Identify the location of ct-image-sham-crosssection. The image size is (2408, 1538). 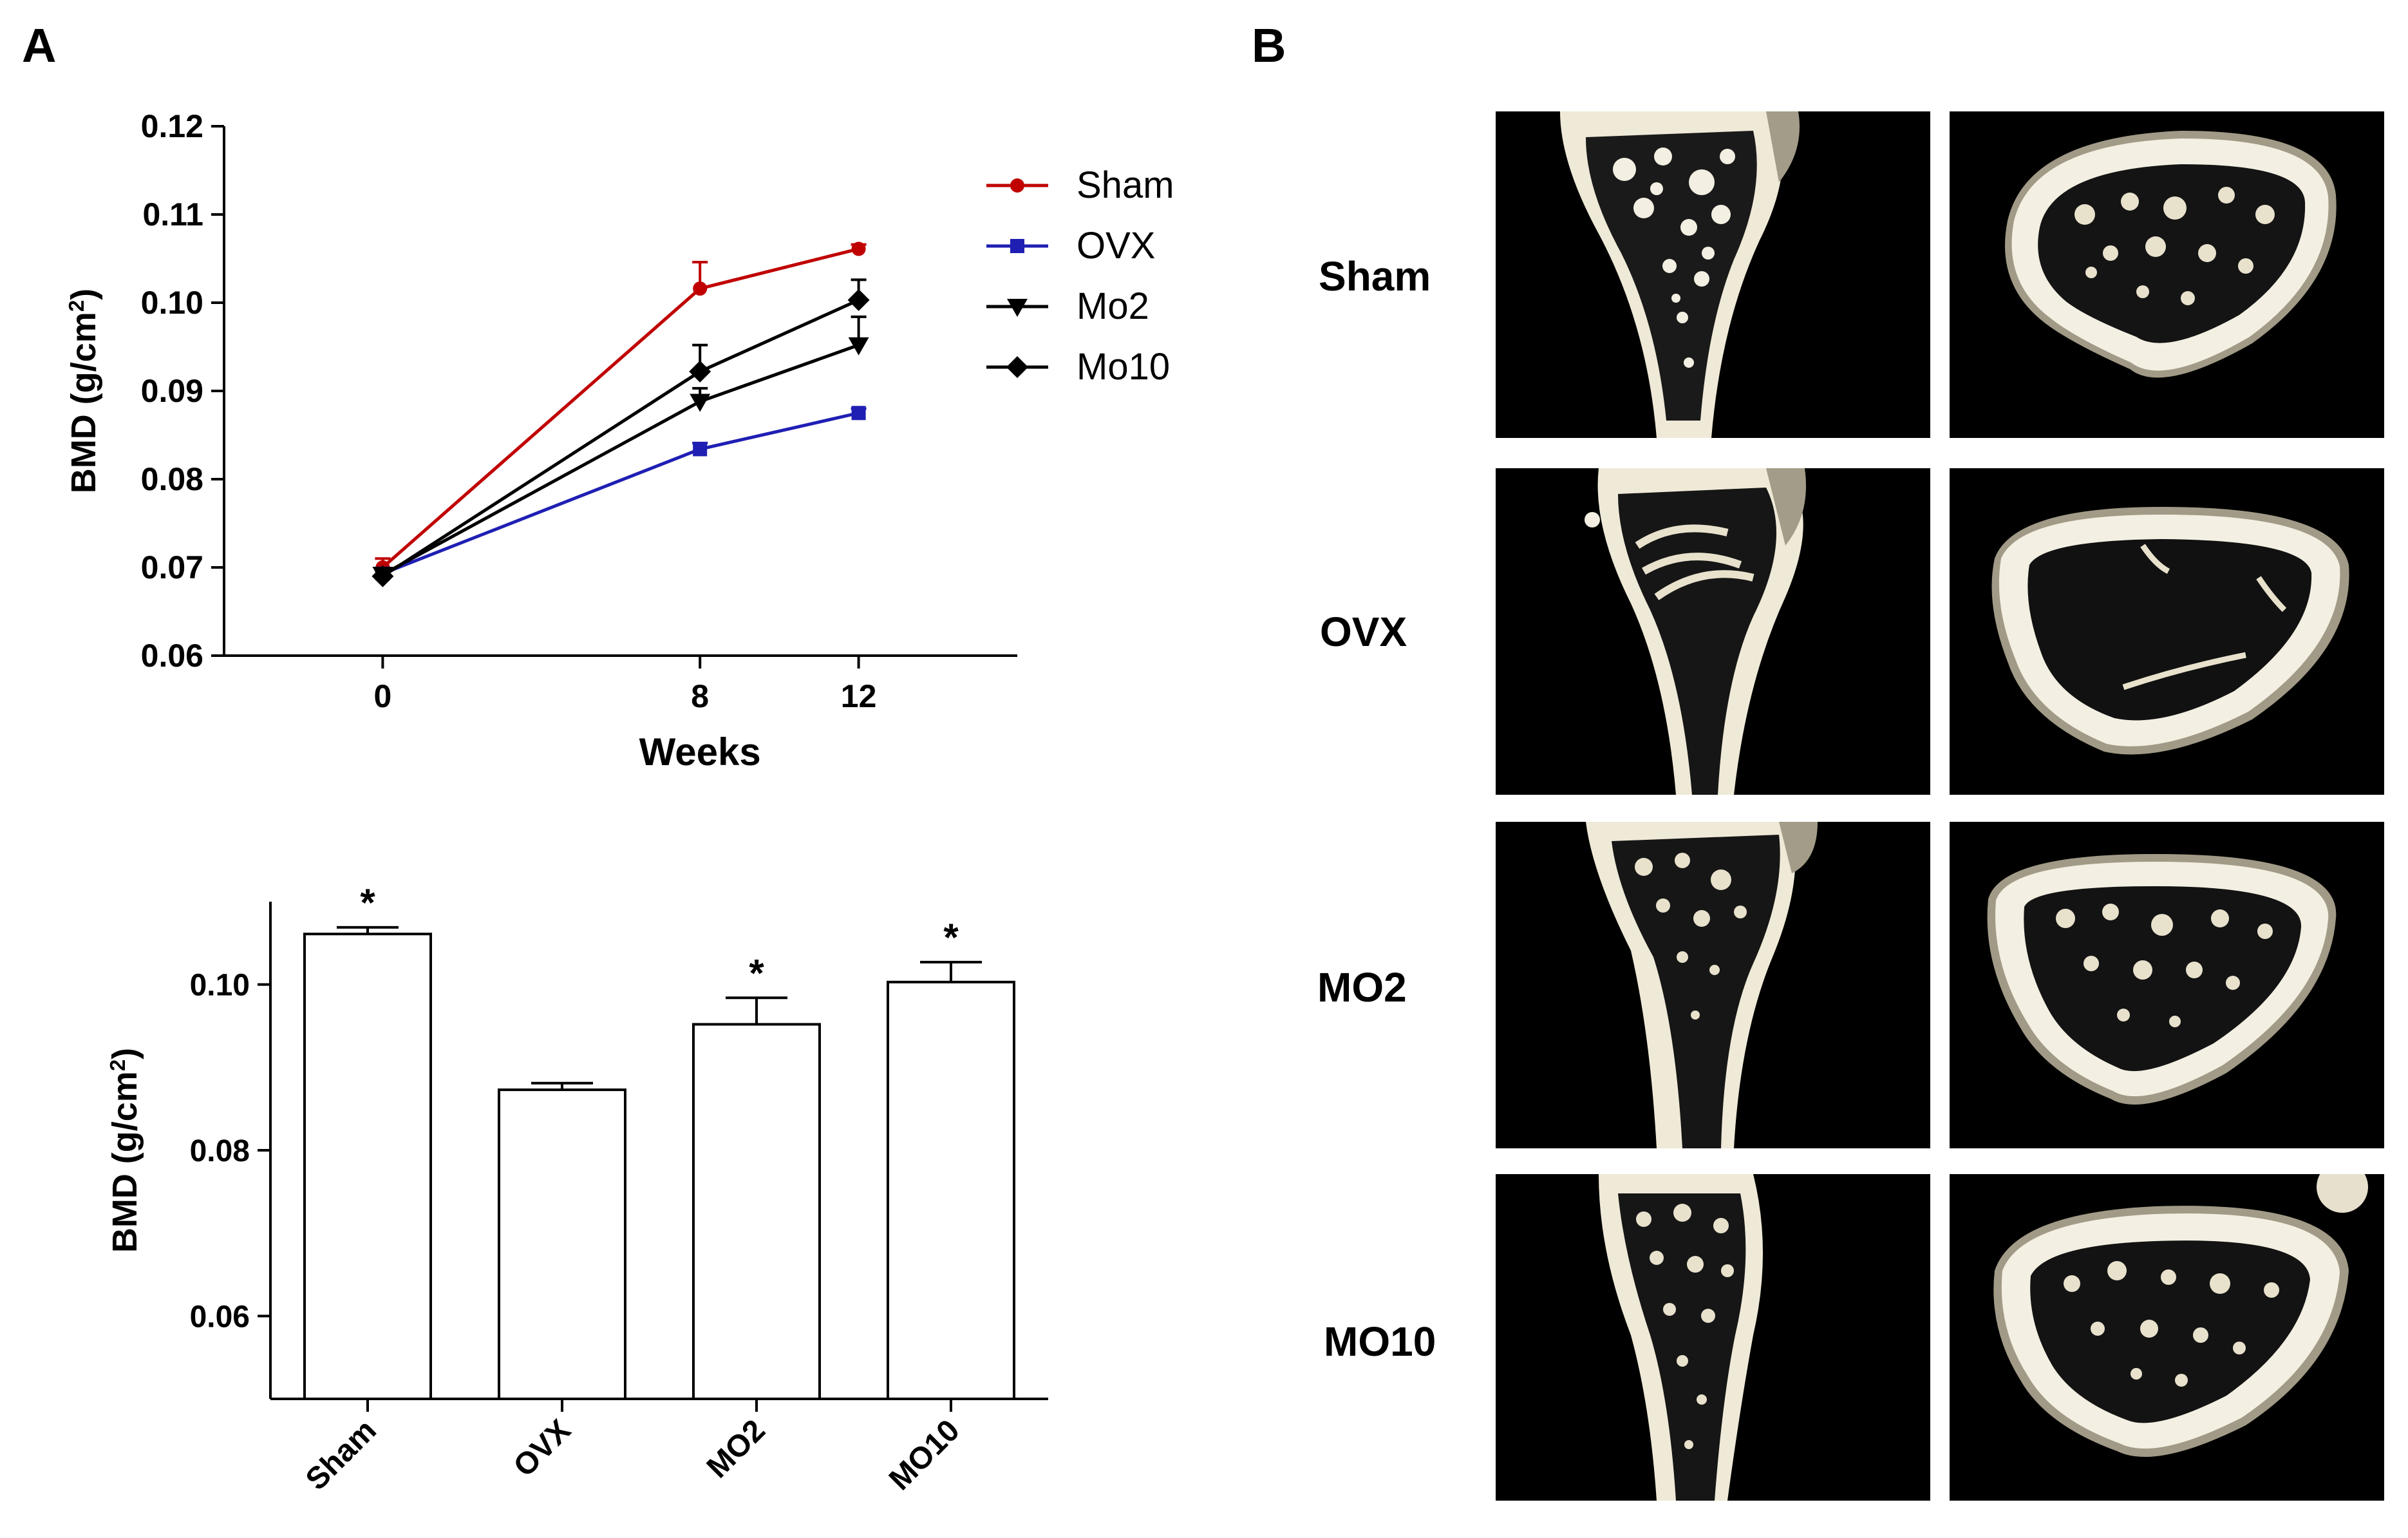
(2167, 274).